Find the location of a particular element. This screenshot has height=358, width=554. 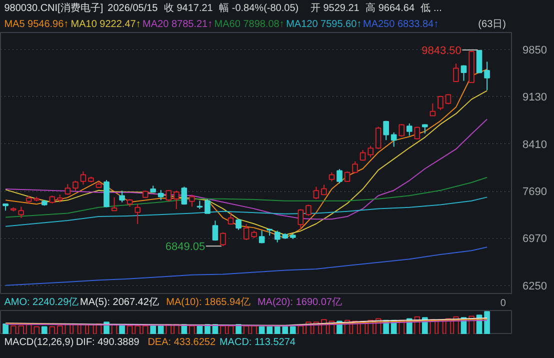

annotation: 6849.05 is located at coordinates (185, 247).